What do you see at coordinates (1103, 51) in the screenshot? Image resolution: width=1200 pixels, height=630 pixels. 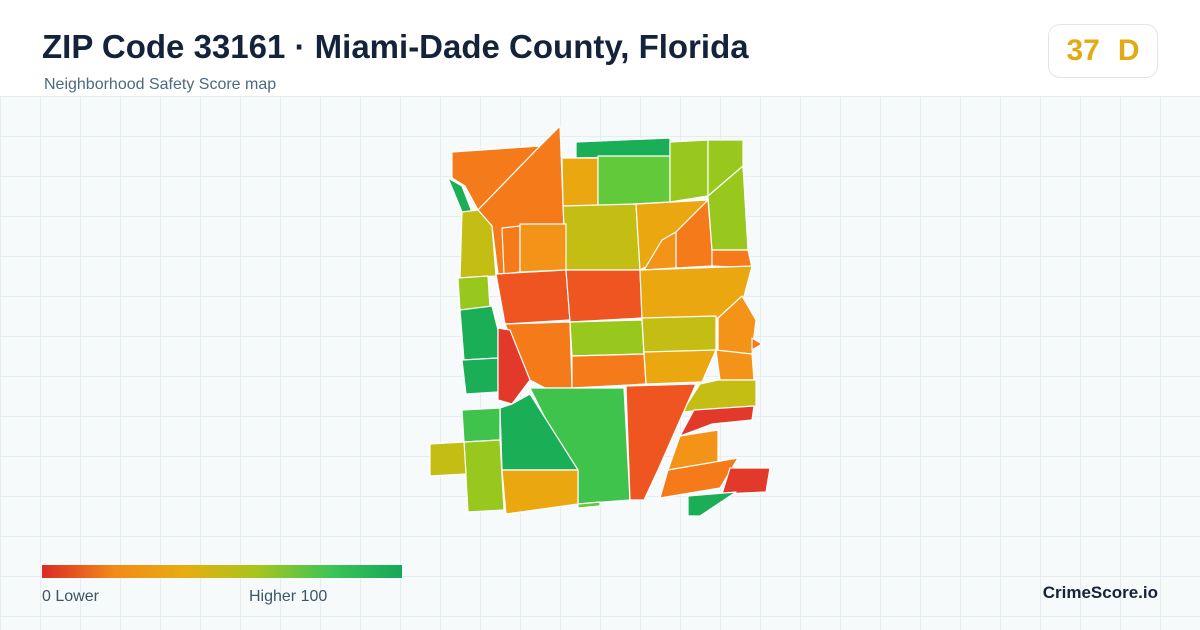 I see `safety-score-badge: 37 D` at bounding box center [1103, 51].